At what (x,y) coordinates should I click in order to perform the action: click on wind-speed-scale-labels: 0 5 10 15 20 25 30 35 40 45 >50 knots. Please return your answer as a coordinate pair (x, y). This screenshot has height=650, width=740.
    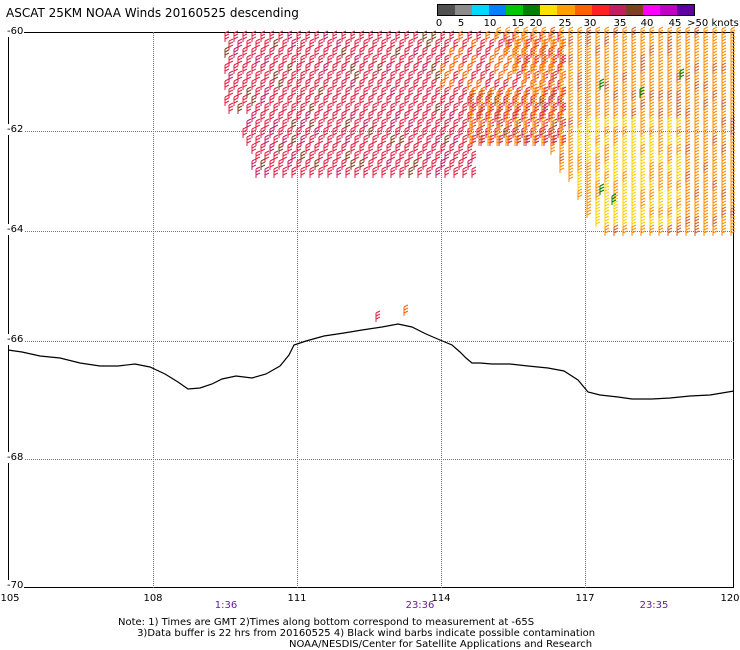
    Looking at the image, I should click on (587, 25).